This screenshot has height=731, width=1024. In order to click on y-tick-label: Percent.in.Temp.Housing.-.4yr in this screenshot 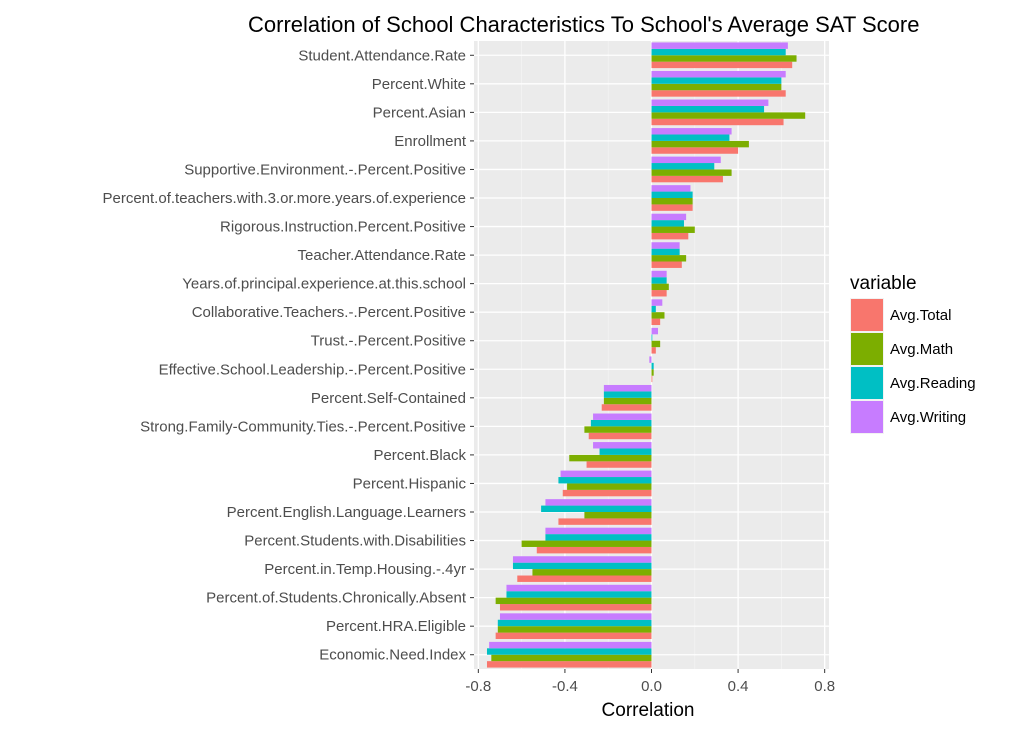, I will do `click(365, 569)`.